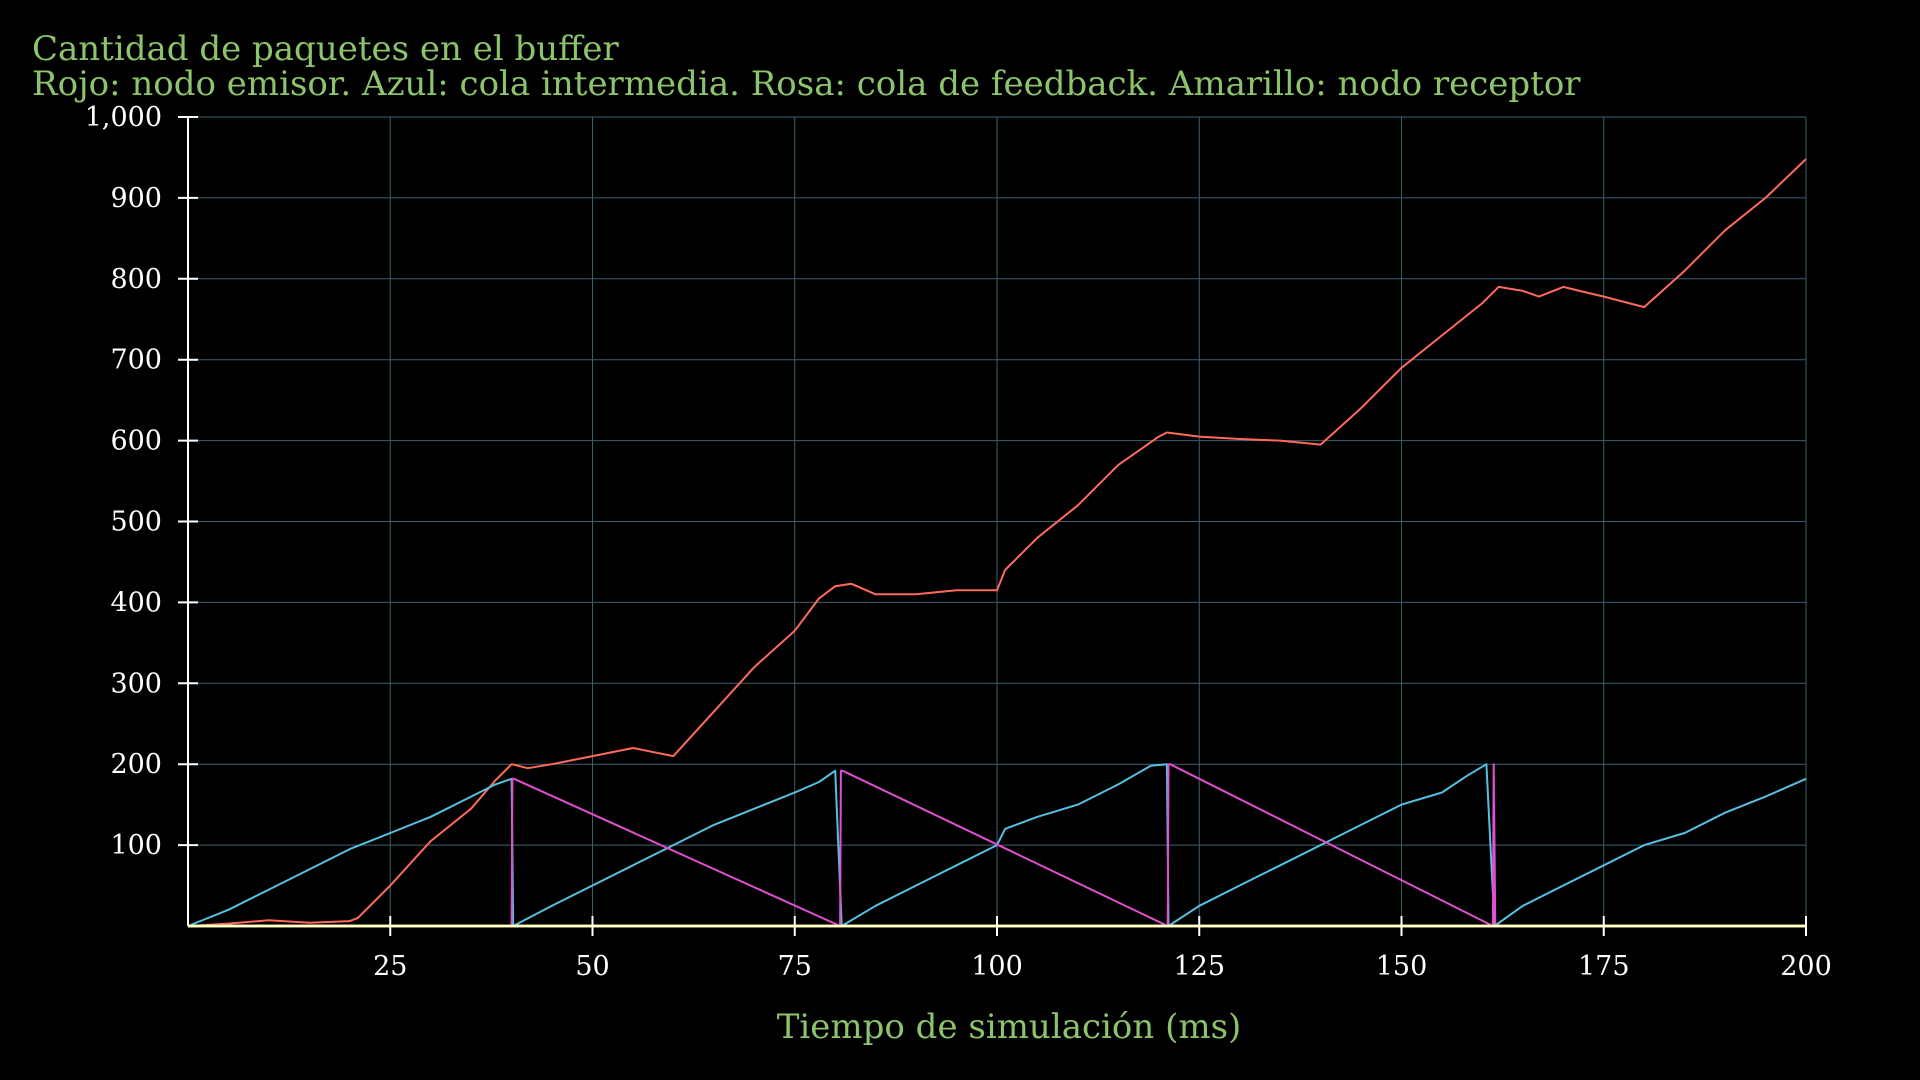  Describe the element at coordinates (136, 683) in the screenshot. I see `y-tick-label: 300` at that location.